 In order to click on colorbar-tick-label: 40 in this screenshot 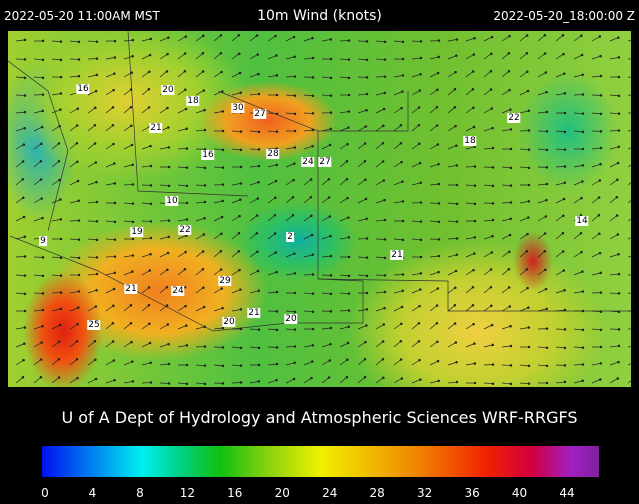, I will do `click(519, 493)`.